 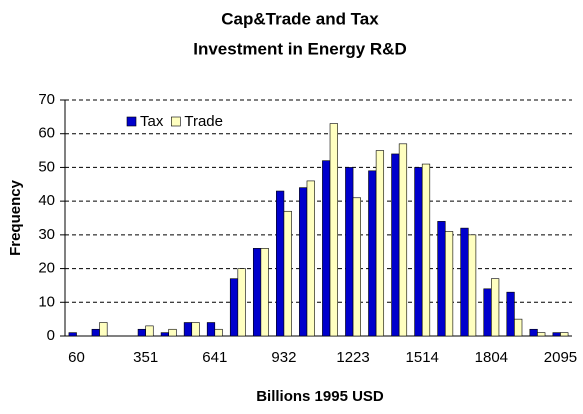 What do you see at coordinates (145, 357) in the screenshot?
I see `x-tick-label: 351` at bounding box center [145, 357].